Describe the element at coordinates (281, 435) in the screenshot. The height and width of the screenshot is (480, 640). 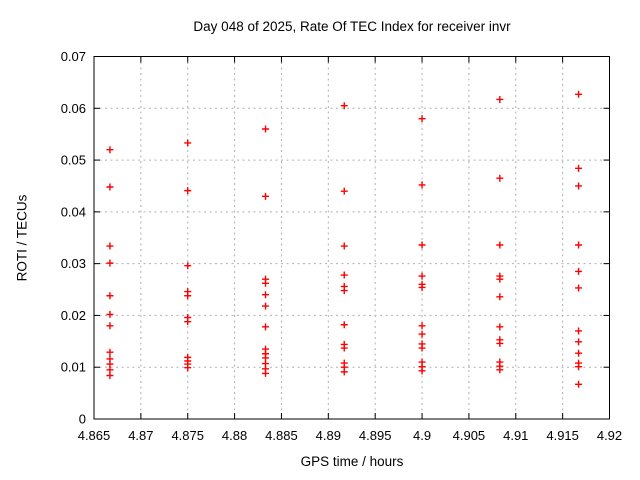
I see `x-tick-label: 4.885` at that location.